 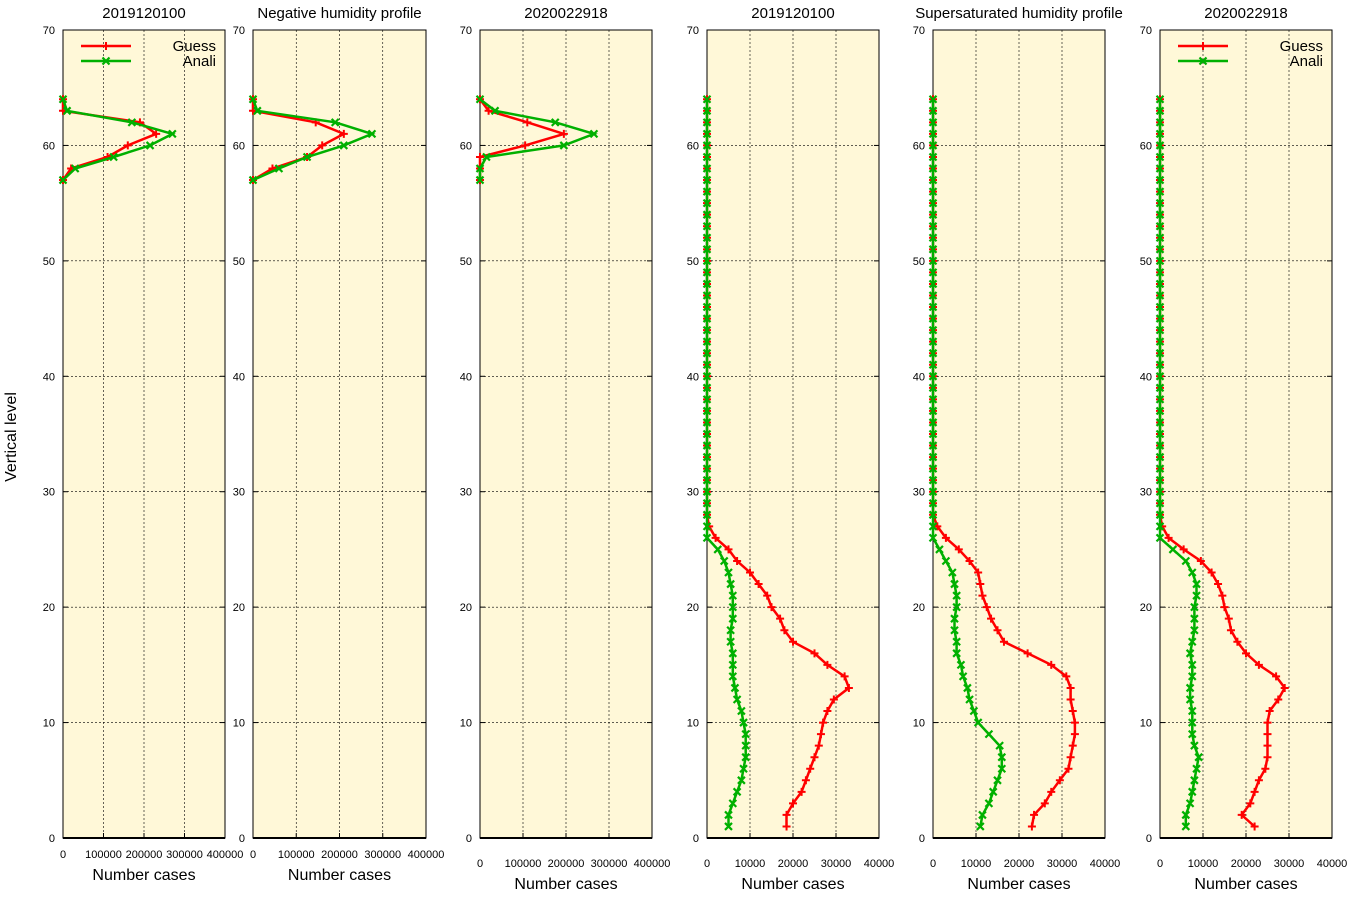 What do you see at coordinates (49, 608) in the screenshot?
I see `y-tick-label: 20` at bounding box center [49, 608].